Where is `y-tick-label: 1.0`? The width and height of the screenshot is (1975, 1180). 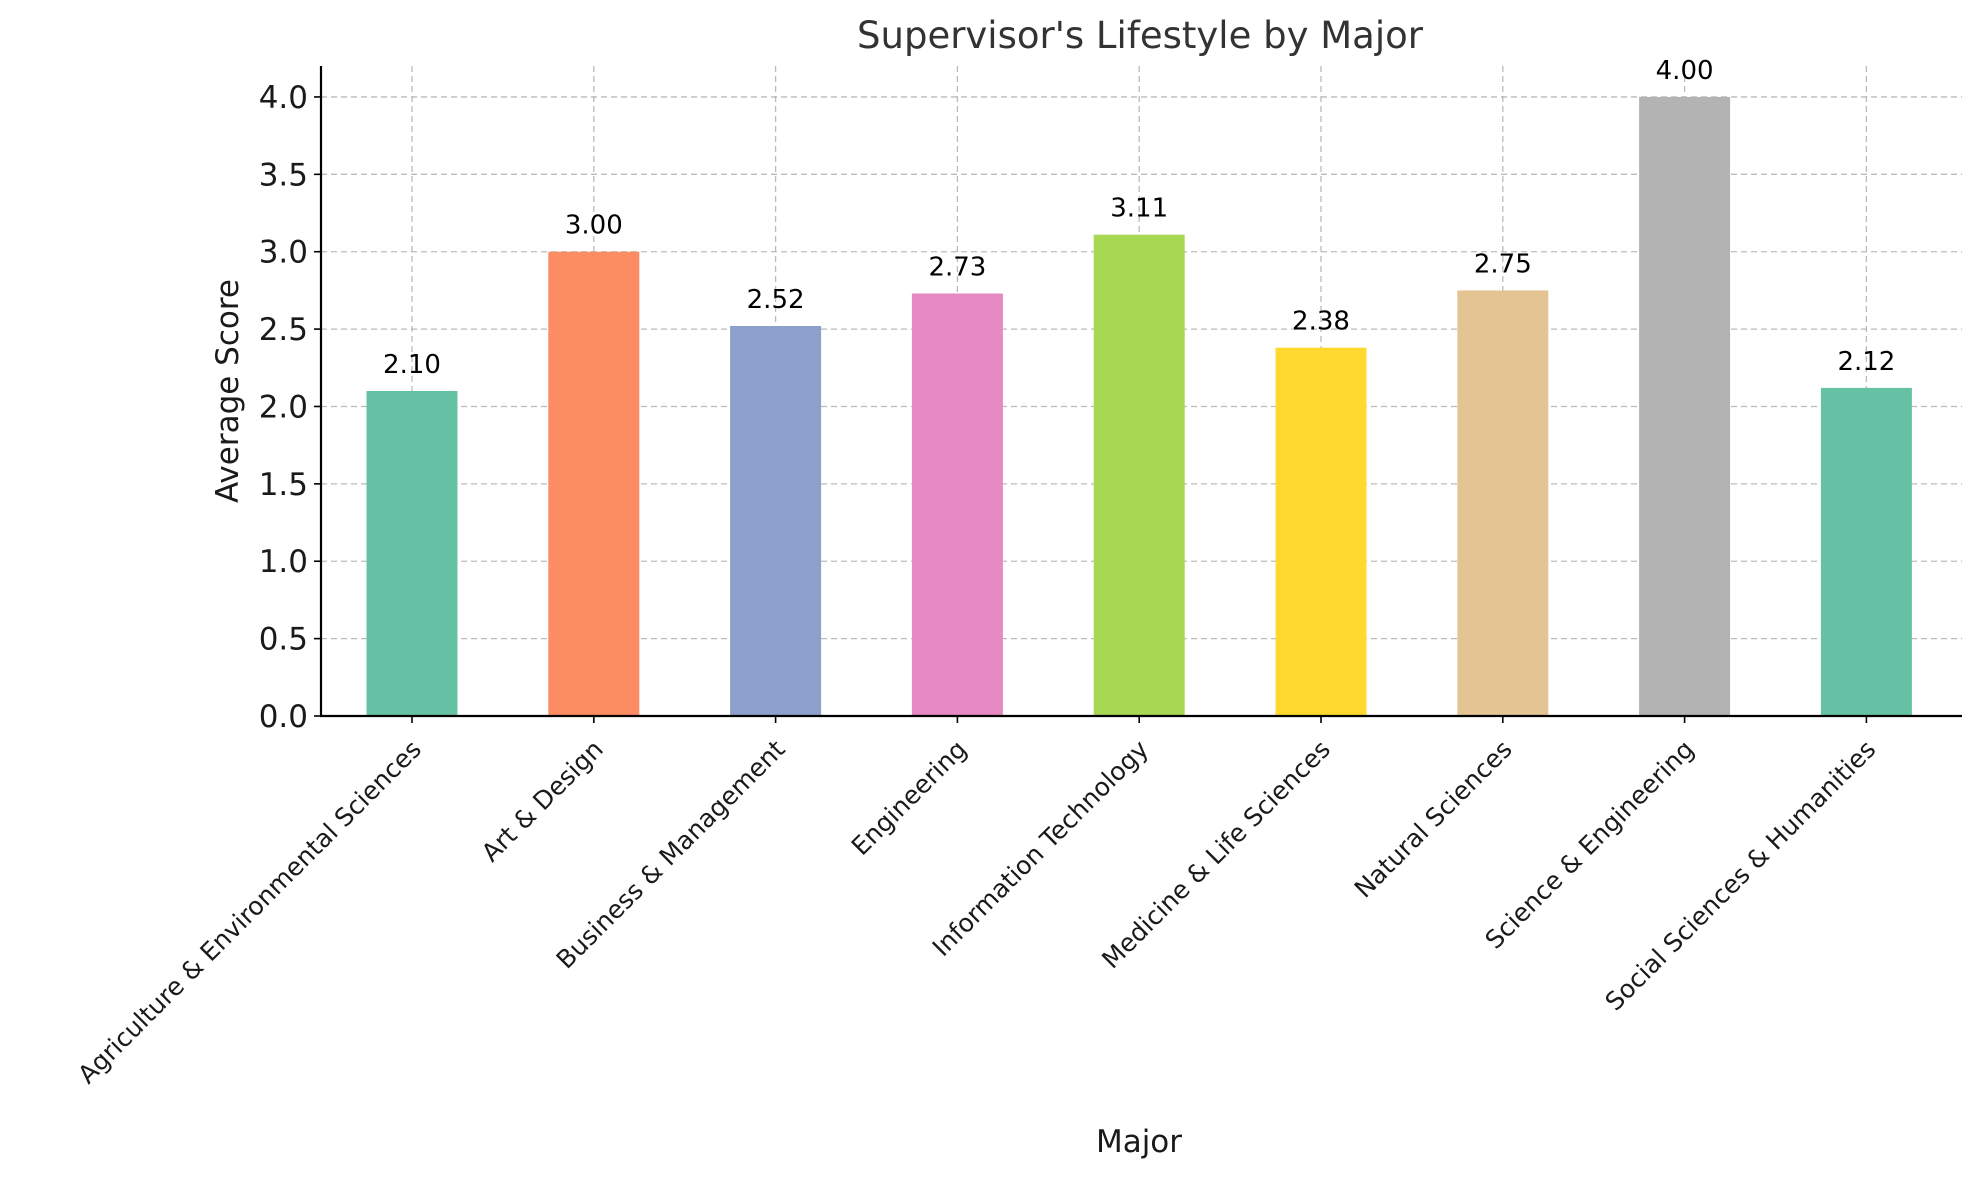
y-tick-label: 1.0 is located at coordinates (283, 562).